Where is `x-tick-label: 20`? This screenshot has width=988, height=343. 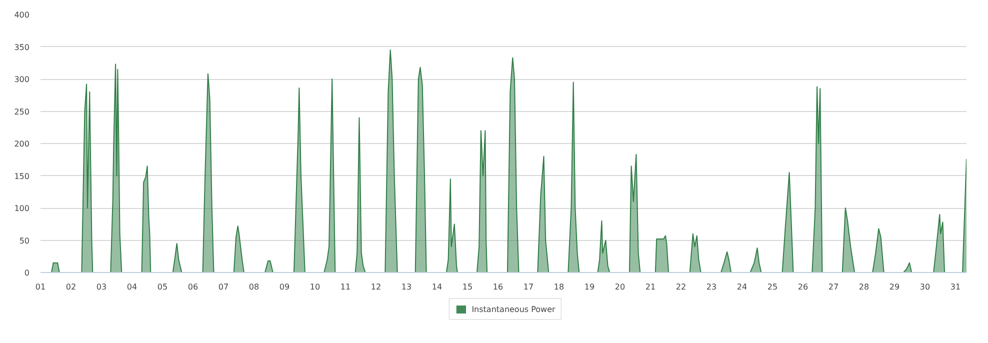
x-tick-label: 20 is located at coordinates (620, 287).